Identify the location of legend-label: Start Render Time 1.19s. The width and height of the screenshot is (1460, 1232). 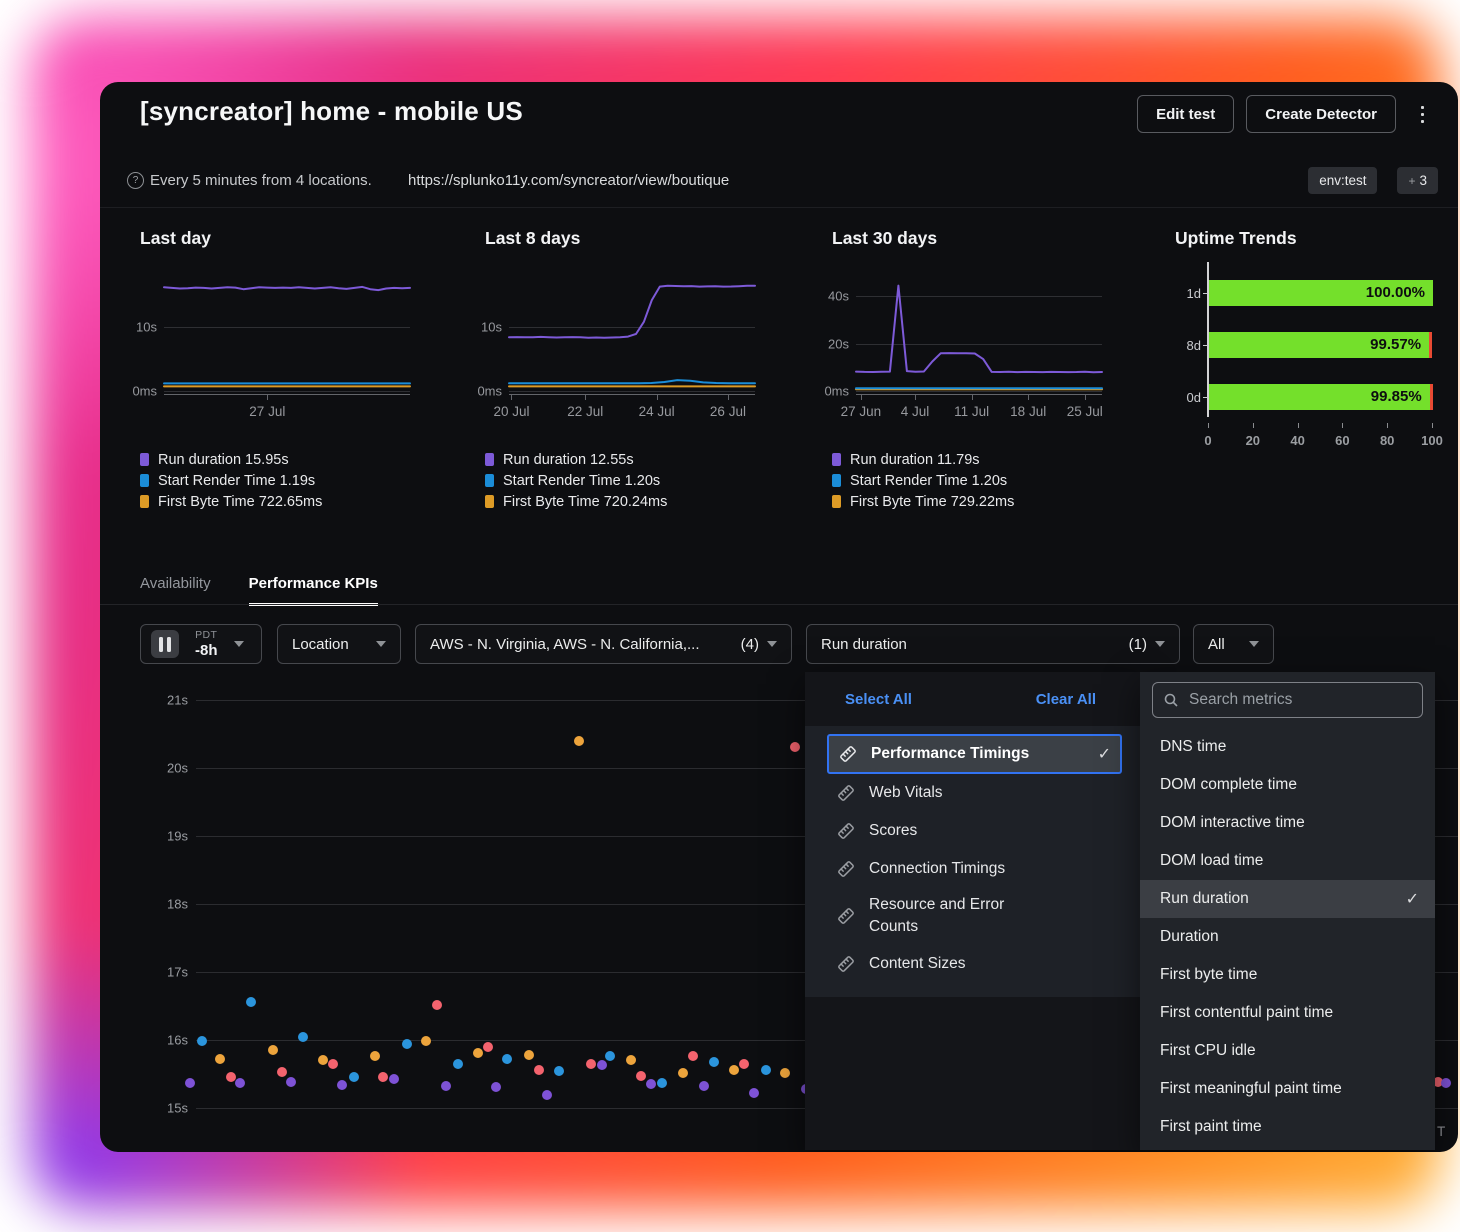
(237, 480).